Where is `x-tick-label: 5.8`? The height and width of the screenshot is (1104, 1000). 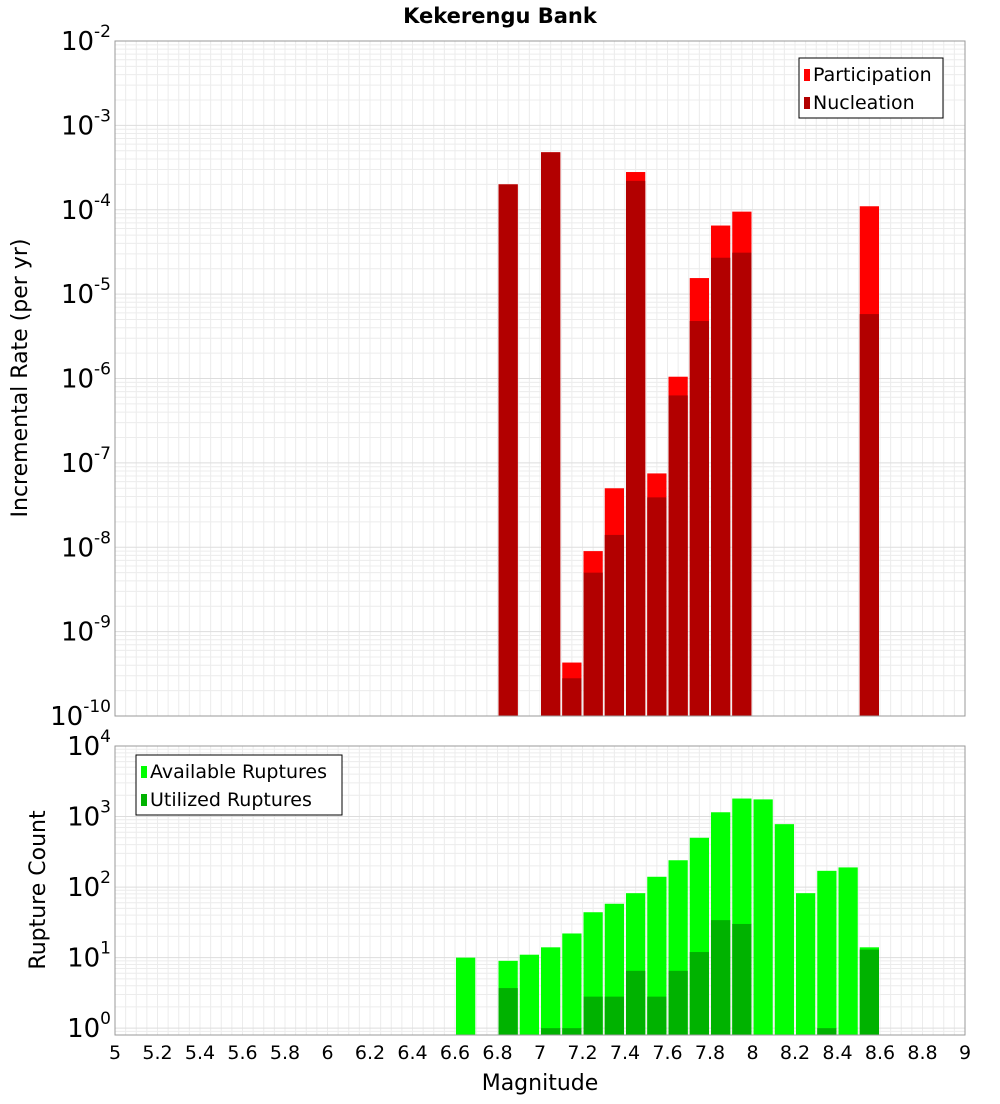
x-tick-label: 5.8 is located at coordinates (285, 1053).